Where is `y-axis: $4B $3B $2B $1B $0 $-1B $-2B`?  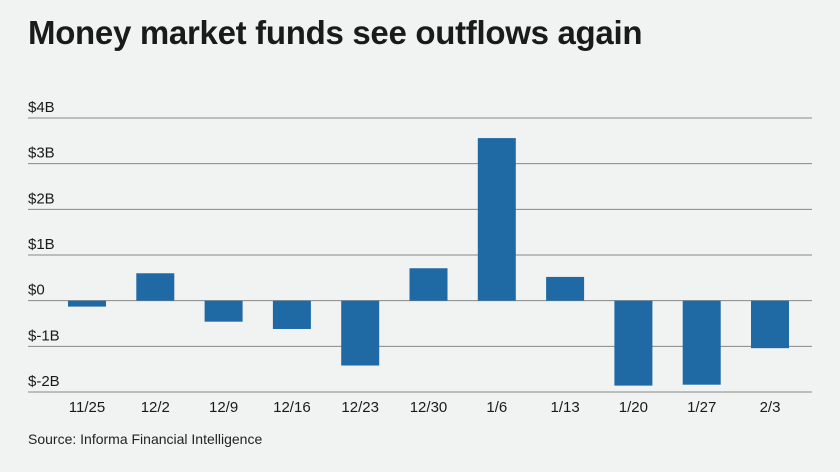 y-axis: $4B $3B $2B $1B $0 $-1B $-2B is located at coordinates (44, 244).